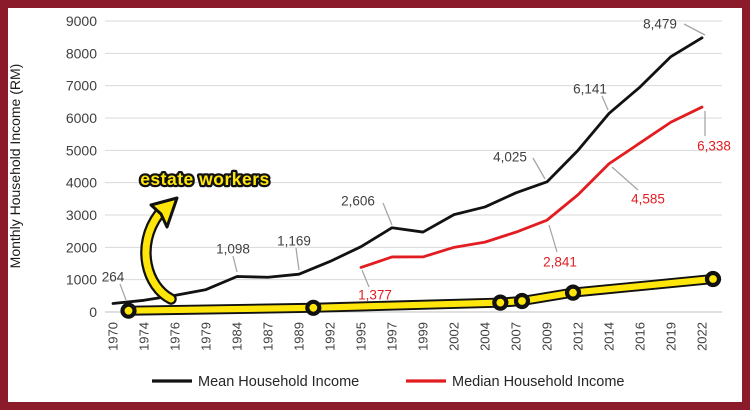 This screenshot has height=410, width=750. I want to click on data-label: 4,025, so click(510, 157).